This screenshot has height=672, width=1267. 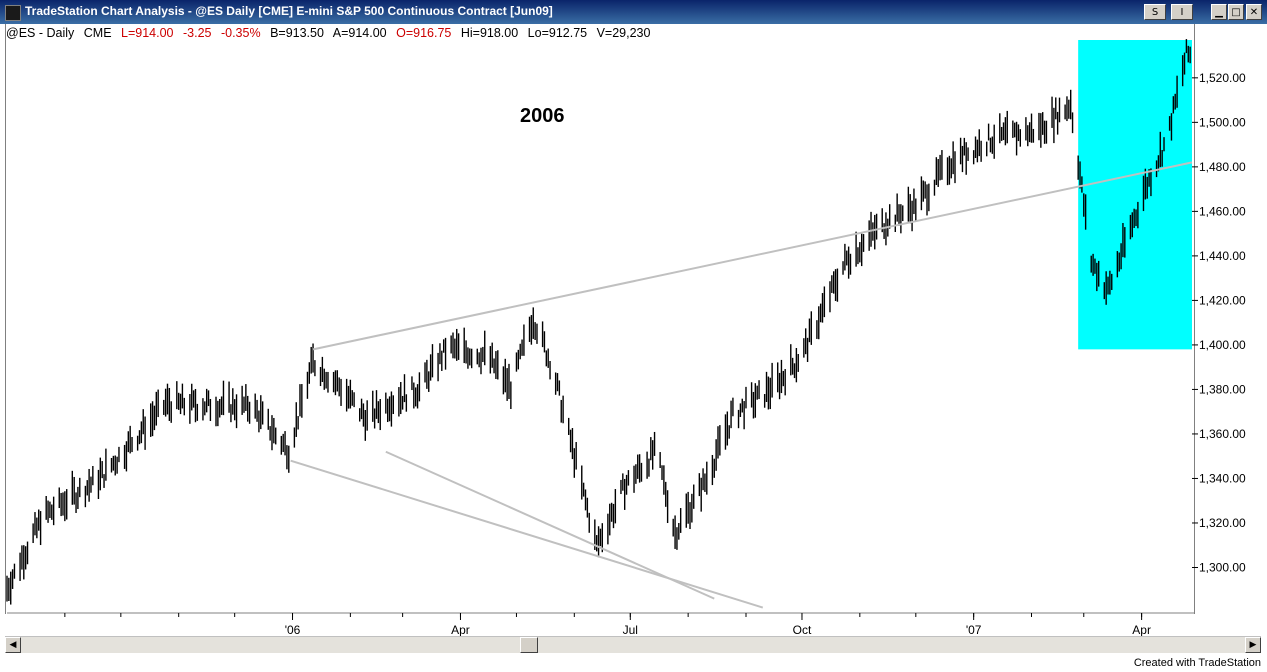 What do you see at coordinates (802, 630) in the screenshot?
I see `x-tick-label: Oct` at bounding box center [802, 630].